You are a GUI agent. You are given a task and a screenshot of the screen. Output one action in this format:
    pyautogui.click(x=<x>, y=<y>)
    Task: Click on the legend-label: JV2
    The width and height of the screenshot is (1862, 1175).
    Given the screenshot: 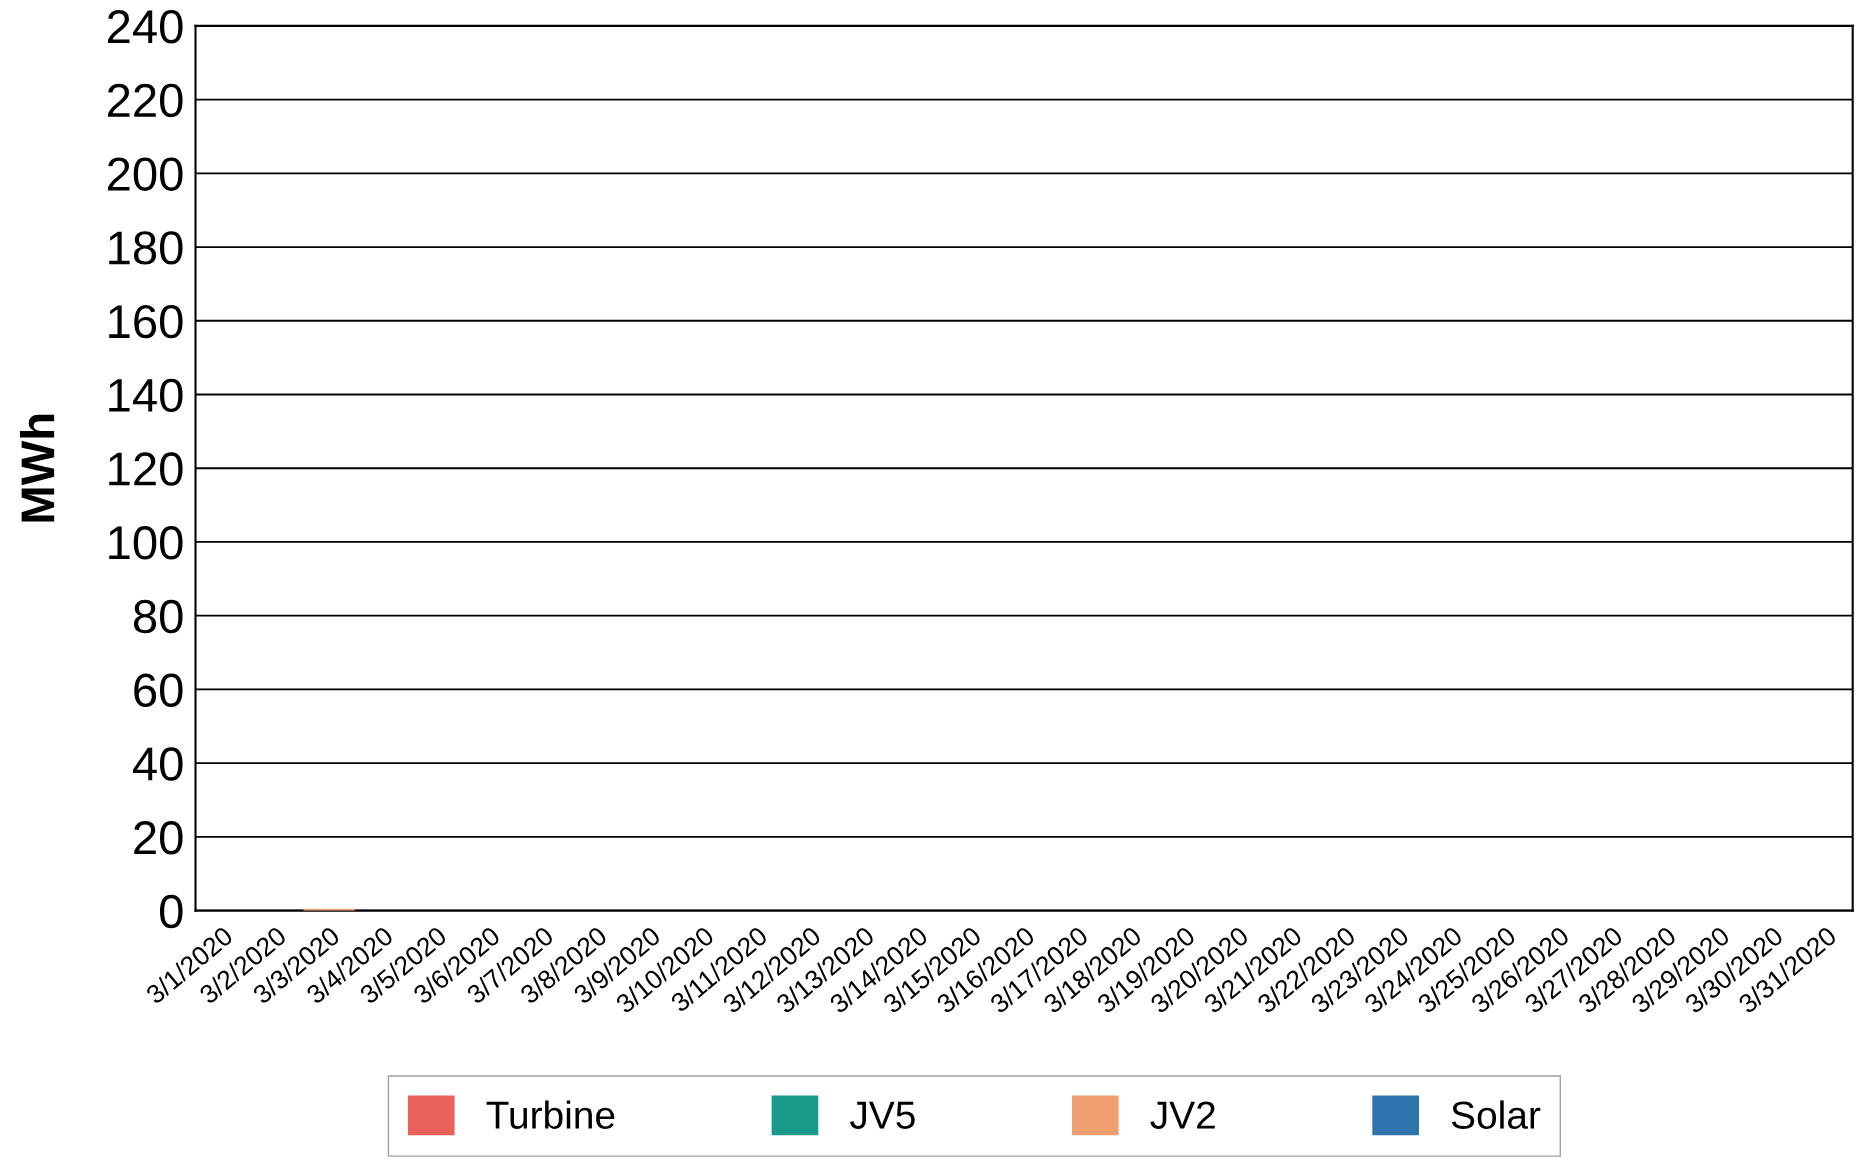 What is the action you would take?
    pyautogui.click(x=1182, y=1115)
    